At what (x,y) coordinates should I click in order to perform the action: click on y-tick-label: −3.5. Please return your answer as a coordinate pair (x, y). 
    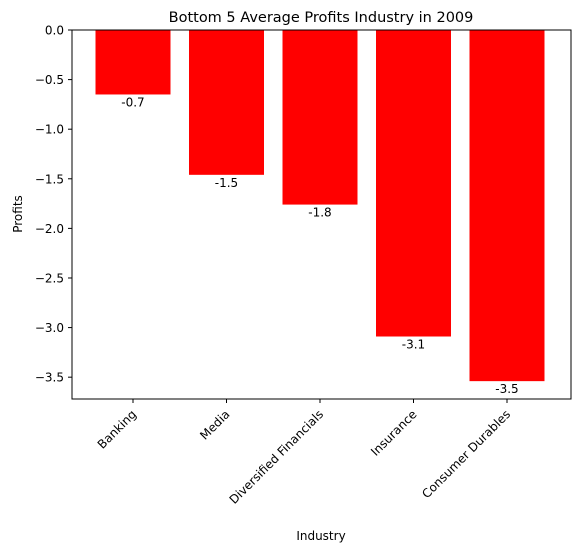
    Looking at the image, I should click on (49, 378).